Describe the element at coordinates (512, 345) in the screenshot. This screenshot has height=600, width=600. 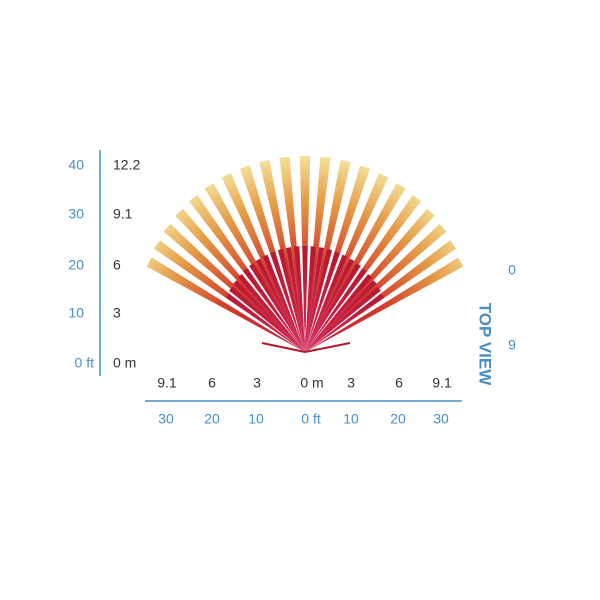
I see `side-label: 9` at that location.